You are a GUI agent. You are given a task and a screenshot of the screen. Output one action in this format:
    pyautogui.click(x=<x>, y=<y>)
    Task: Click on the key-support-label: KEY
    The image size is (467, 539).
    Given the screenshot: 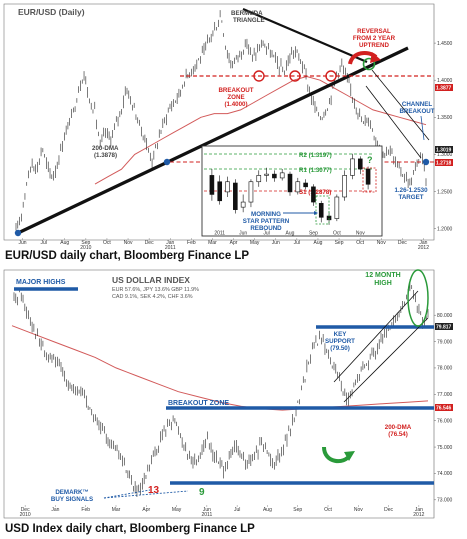 What is the action you would take?
    pyautogui.click(x=341, y=334)
    